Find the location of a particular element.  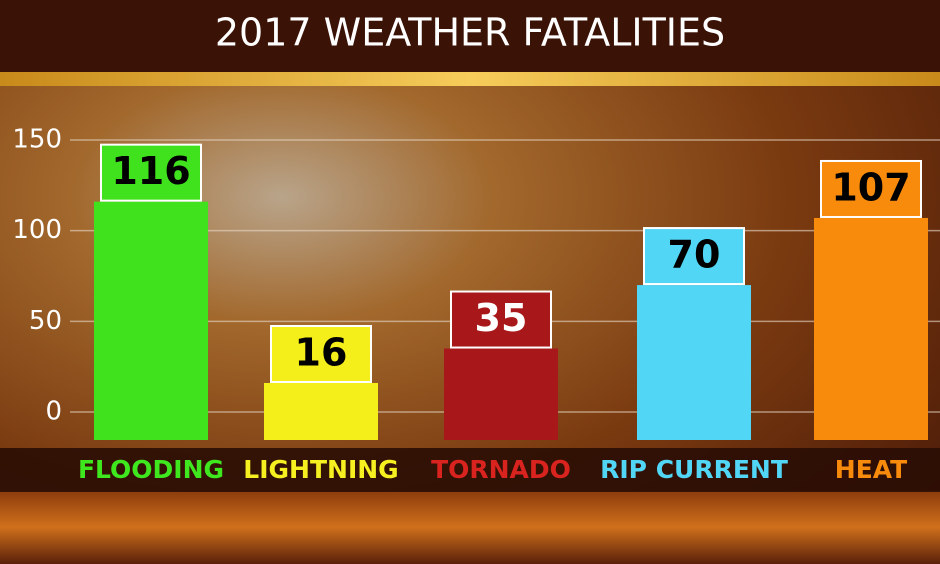

category-label: FLOODING is located at coordinates (151, 469).